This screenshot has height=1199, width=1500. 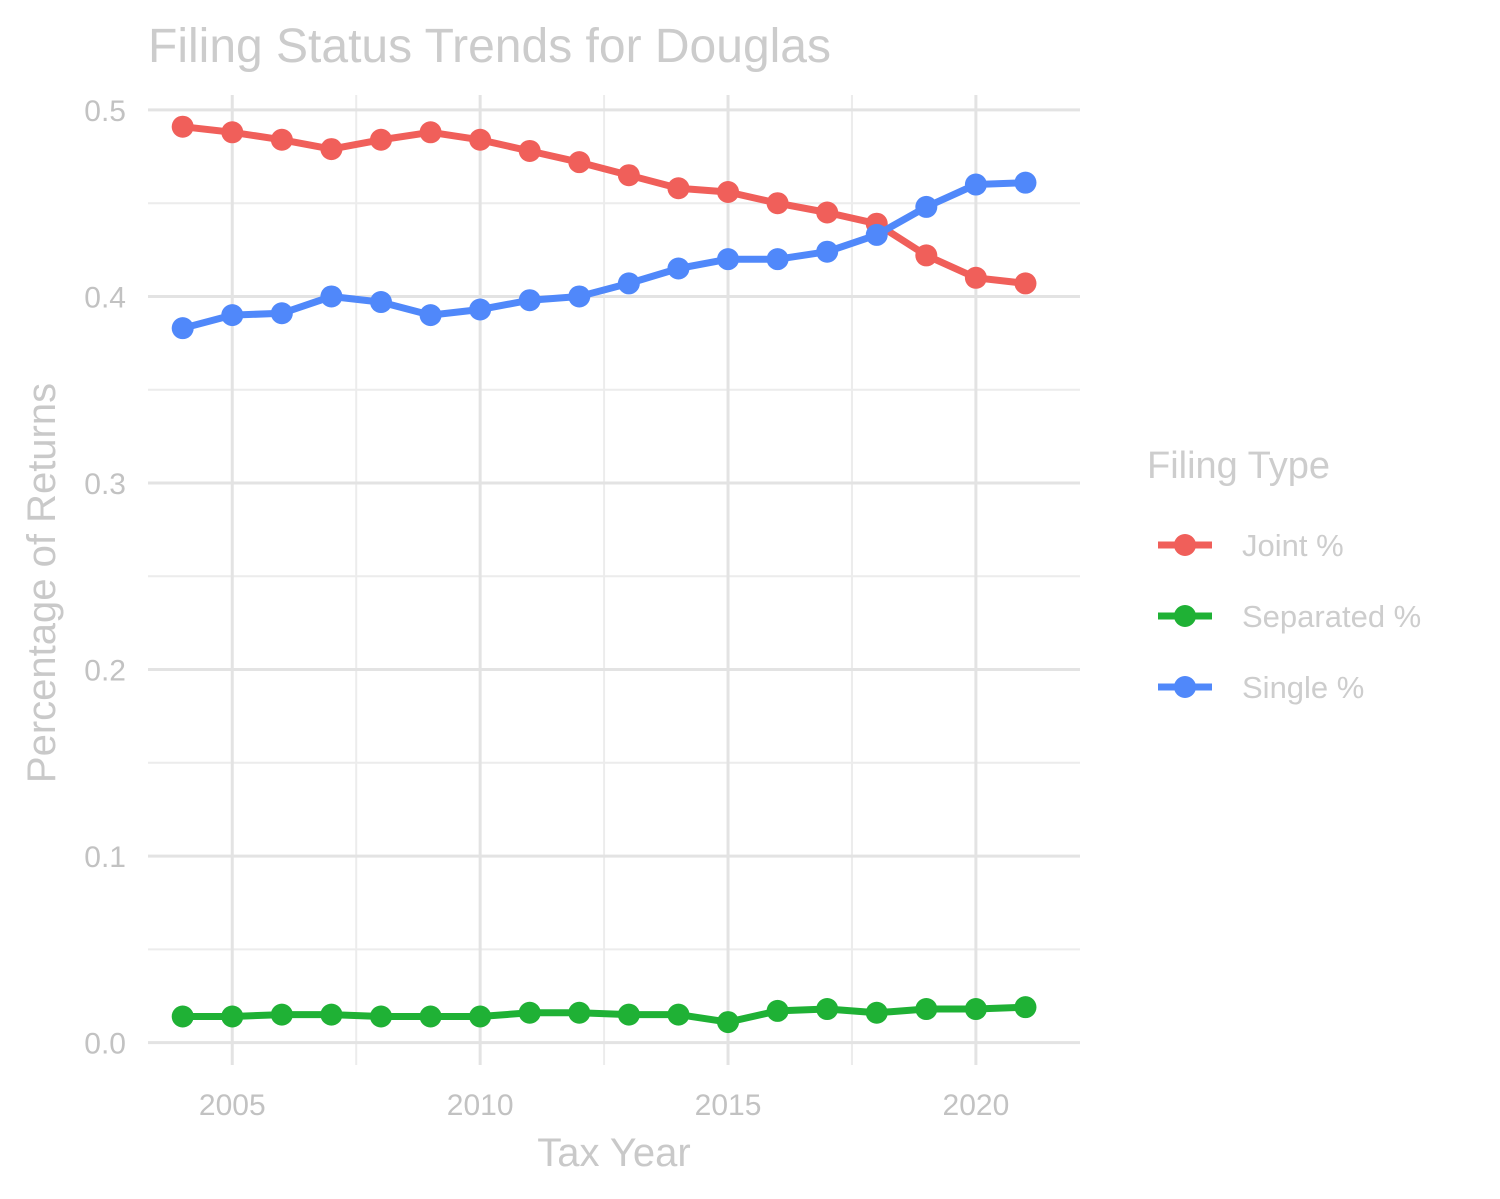 I want to click on x-tick-label: 2005, so click(x=232, y=1105).